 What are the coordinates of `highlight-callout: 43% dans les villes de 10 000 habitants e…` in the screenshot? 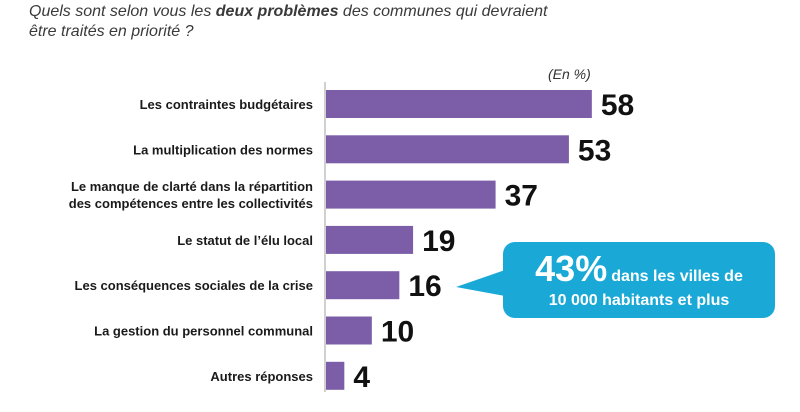 It's located at (639, 280).